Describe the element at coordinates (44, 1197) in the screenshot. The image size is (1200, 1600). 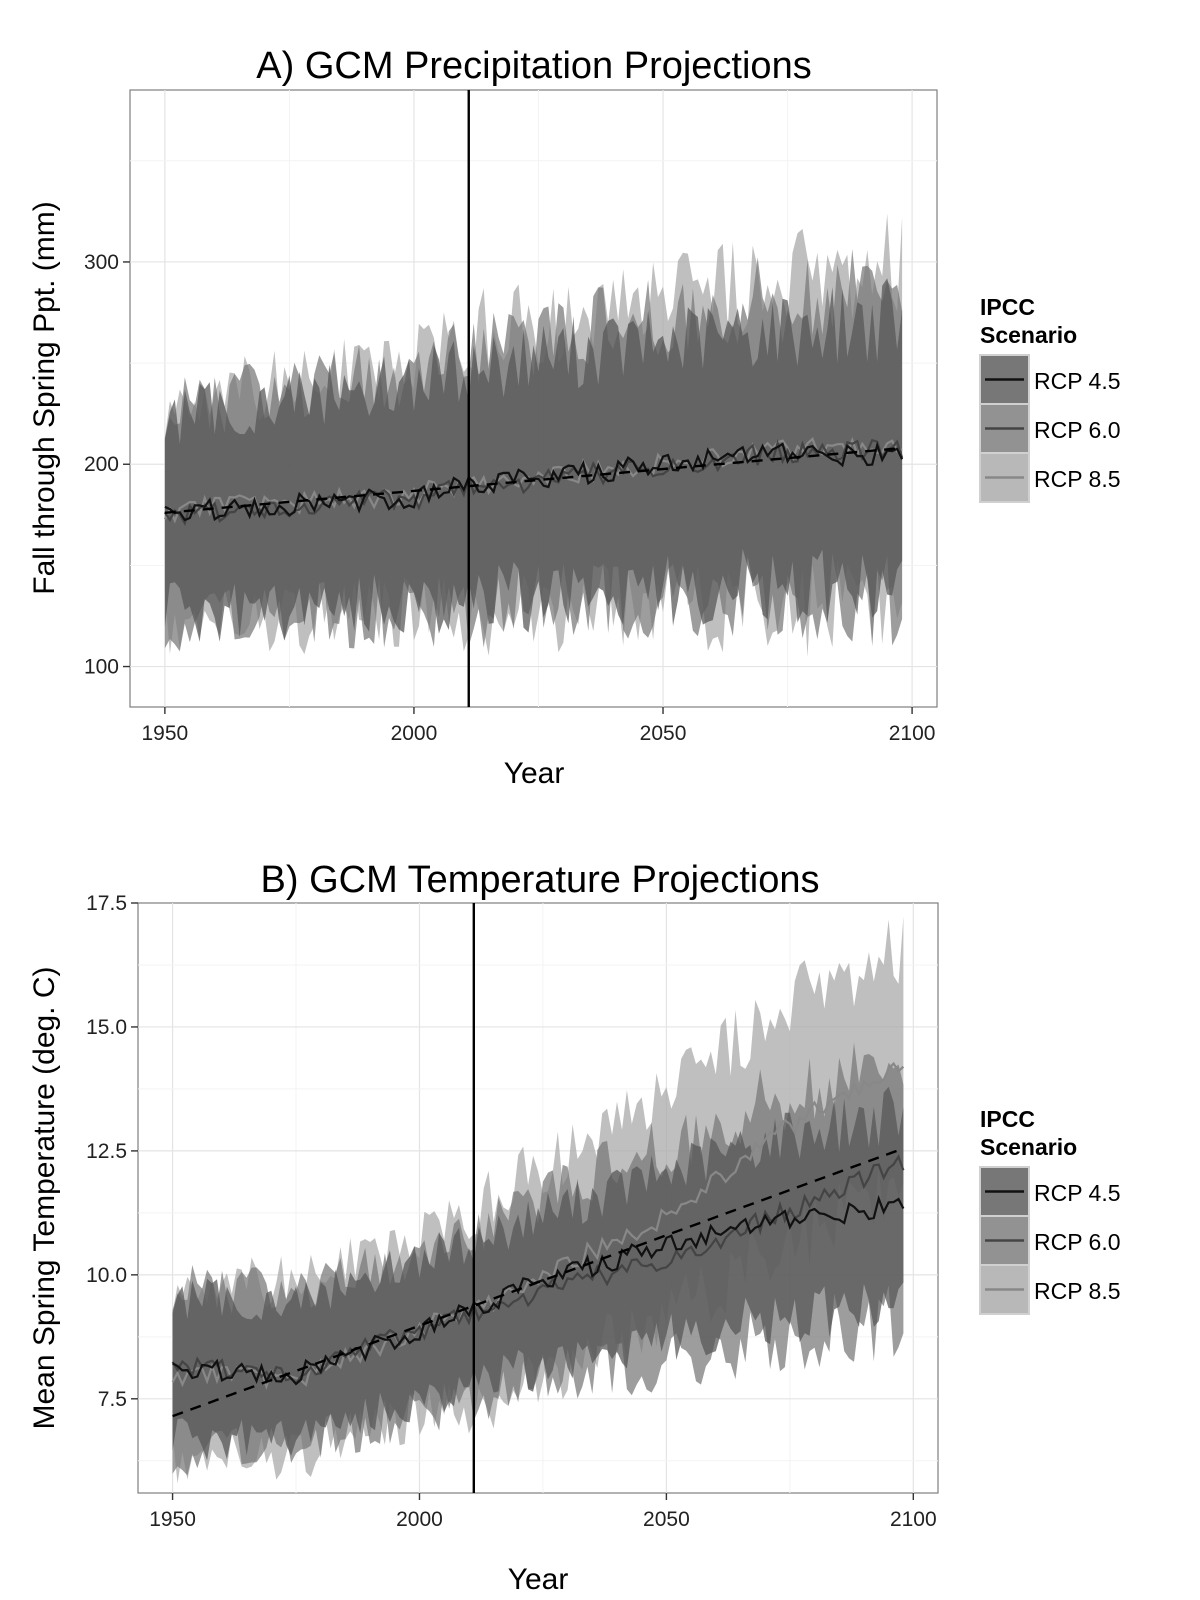
I see `y-axis-title: Mean Spring Temperature (deg. C)` at that location.